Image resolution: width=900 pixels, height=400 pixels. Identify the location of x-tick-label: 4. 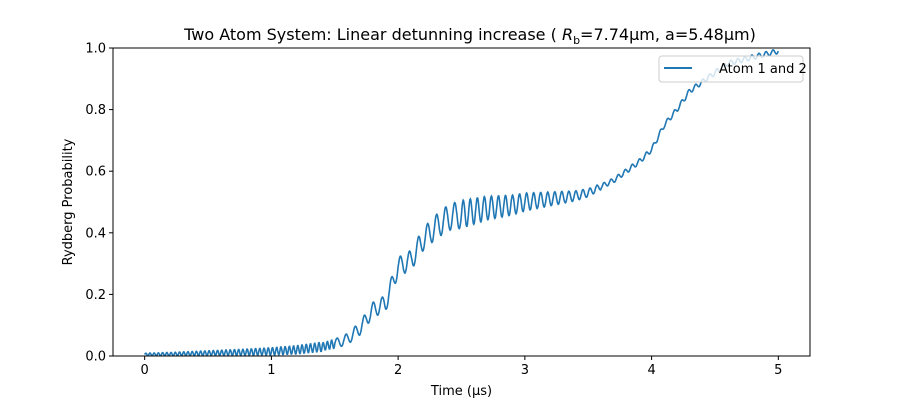
(651, 370).